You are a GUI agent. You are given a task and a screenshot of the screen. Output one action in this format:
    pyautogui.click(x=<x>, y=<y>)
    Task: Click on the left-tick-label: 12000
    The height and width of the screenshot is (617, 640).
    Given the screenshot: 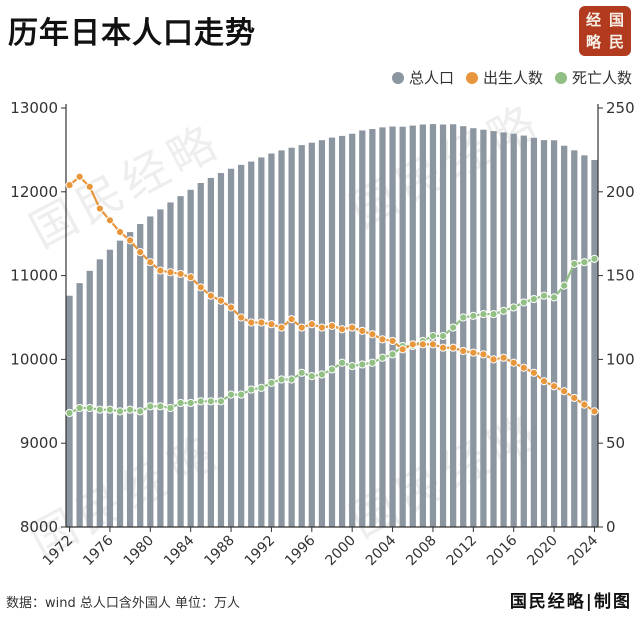 What is the action you would take?
    pyautogui.click(x=34, y=192)
    